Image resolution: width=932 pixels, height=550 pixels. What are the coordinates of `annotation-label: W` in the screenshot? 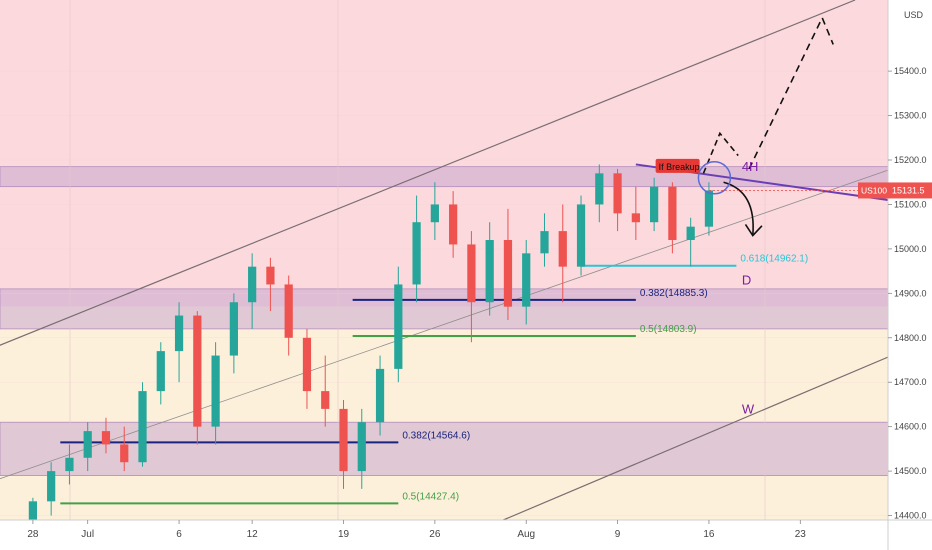 It's located at (748, 408).